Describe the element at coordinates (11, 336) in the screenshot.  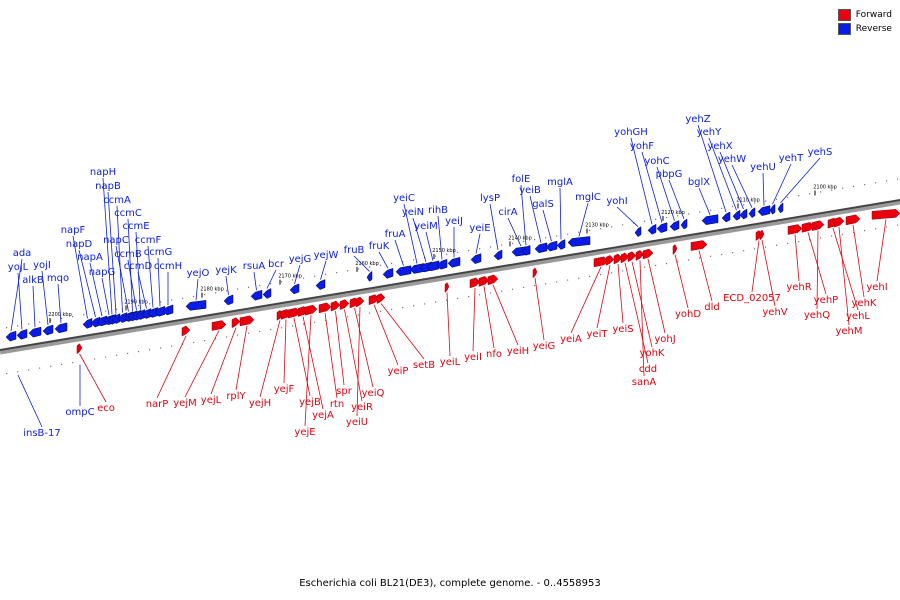
I see `gene-ada` at that location.